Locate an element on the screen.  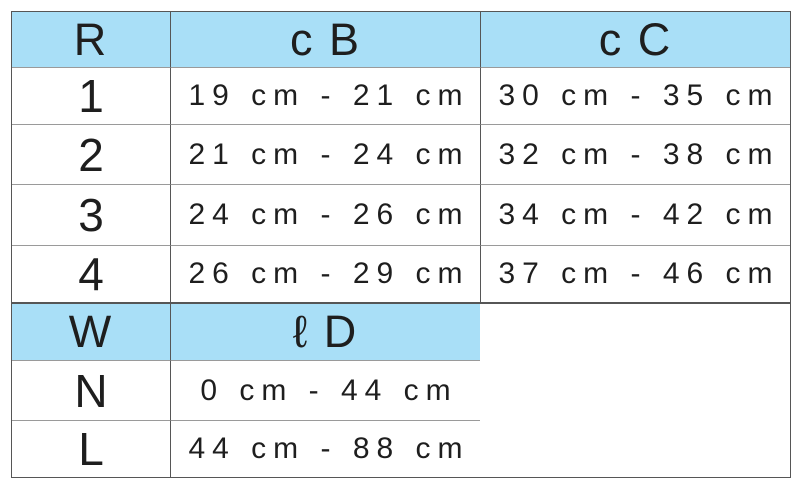
row-label-size-2: 2 is located at coordinates (91, 154).